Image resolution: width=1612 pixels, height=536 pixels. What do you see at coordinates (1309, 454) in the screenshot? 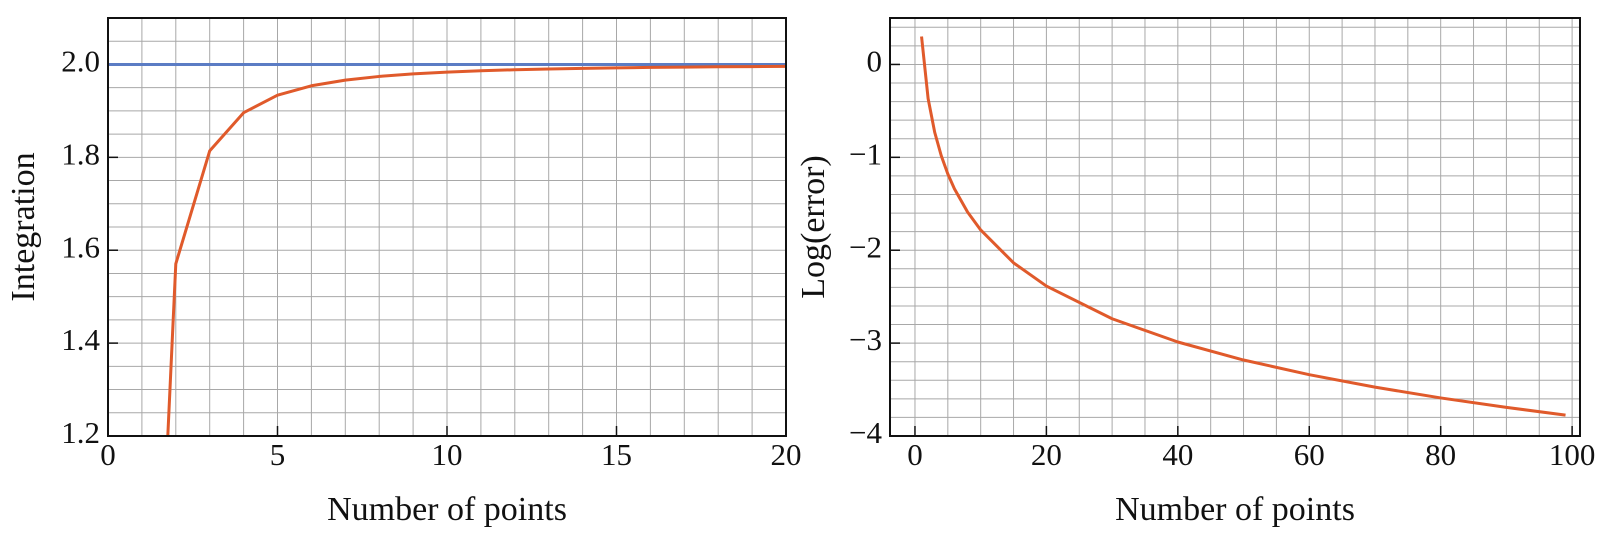
I see `x-tick-label: 60` at bounding box center [1309, 454].